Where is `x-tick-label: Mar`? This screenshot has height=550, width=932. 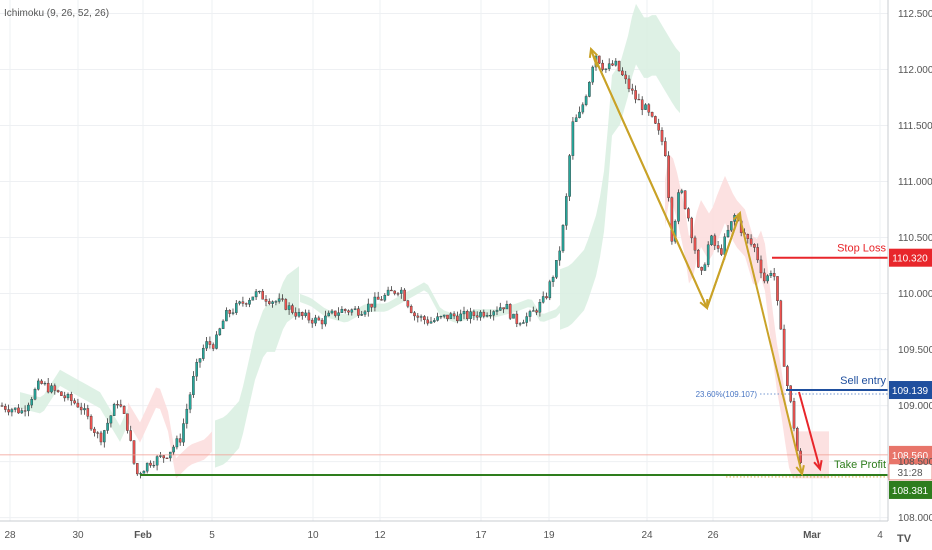 x-tick-label: Mar is located at coordinates (812, 535).